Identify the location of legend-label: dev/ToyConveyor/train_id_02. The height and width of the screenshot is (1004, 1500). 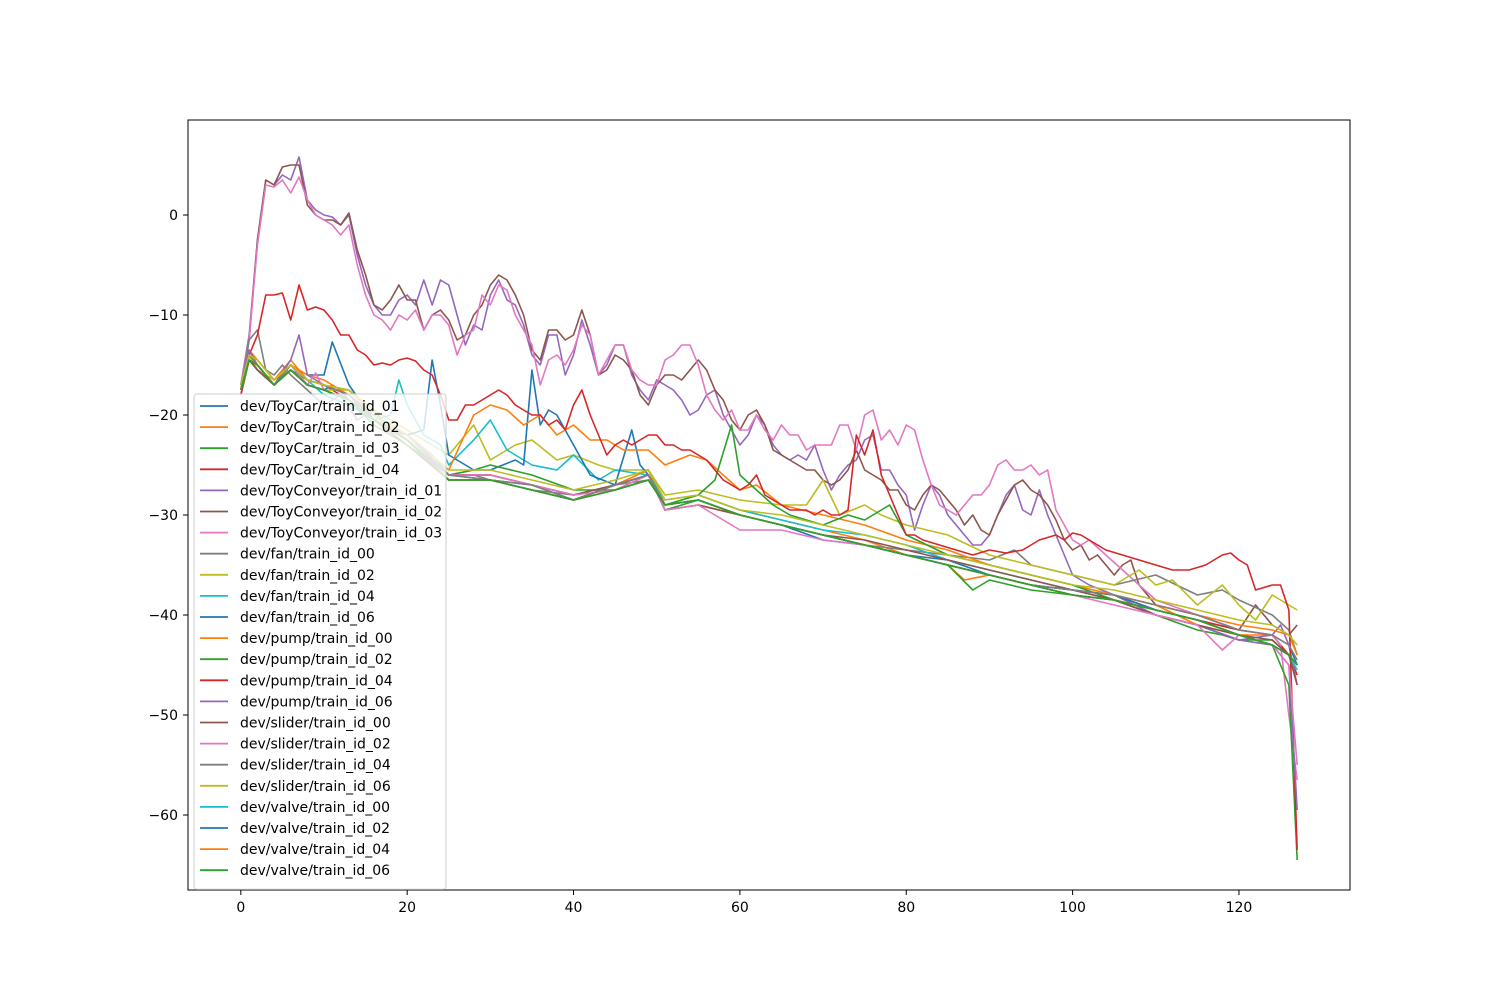
(341, 513).